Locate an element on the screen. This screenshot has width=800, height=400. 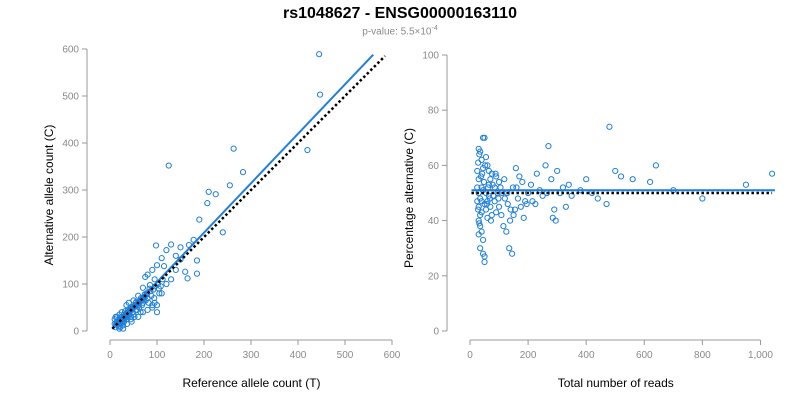
x-tick-label: 100 is located at coordinates (157, 355).